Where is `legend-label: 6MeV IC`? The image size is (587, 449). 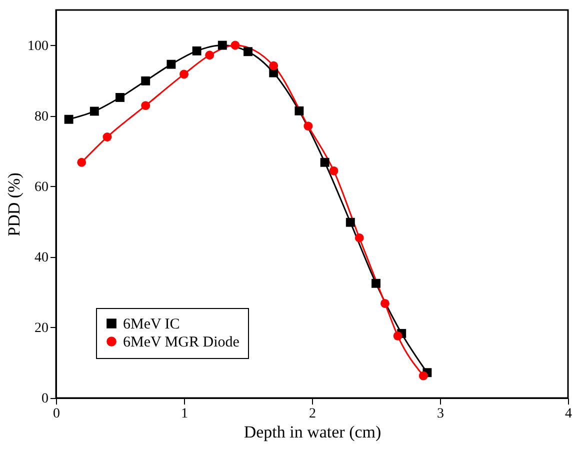
legend-label: 6MeV IC is located at coordinates (151, 324).